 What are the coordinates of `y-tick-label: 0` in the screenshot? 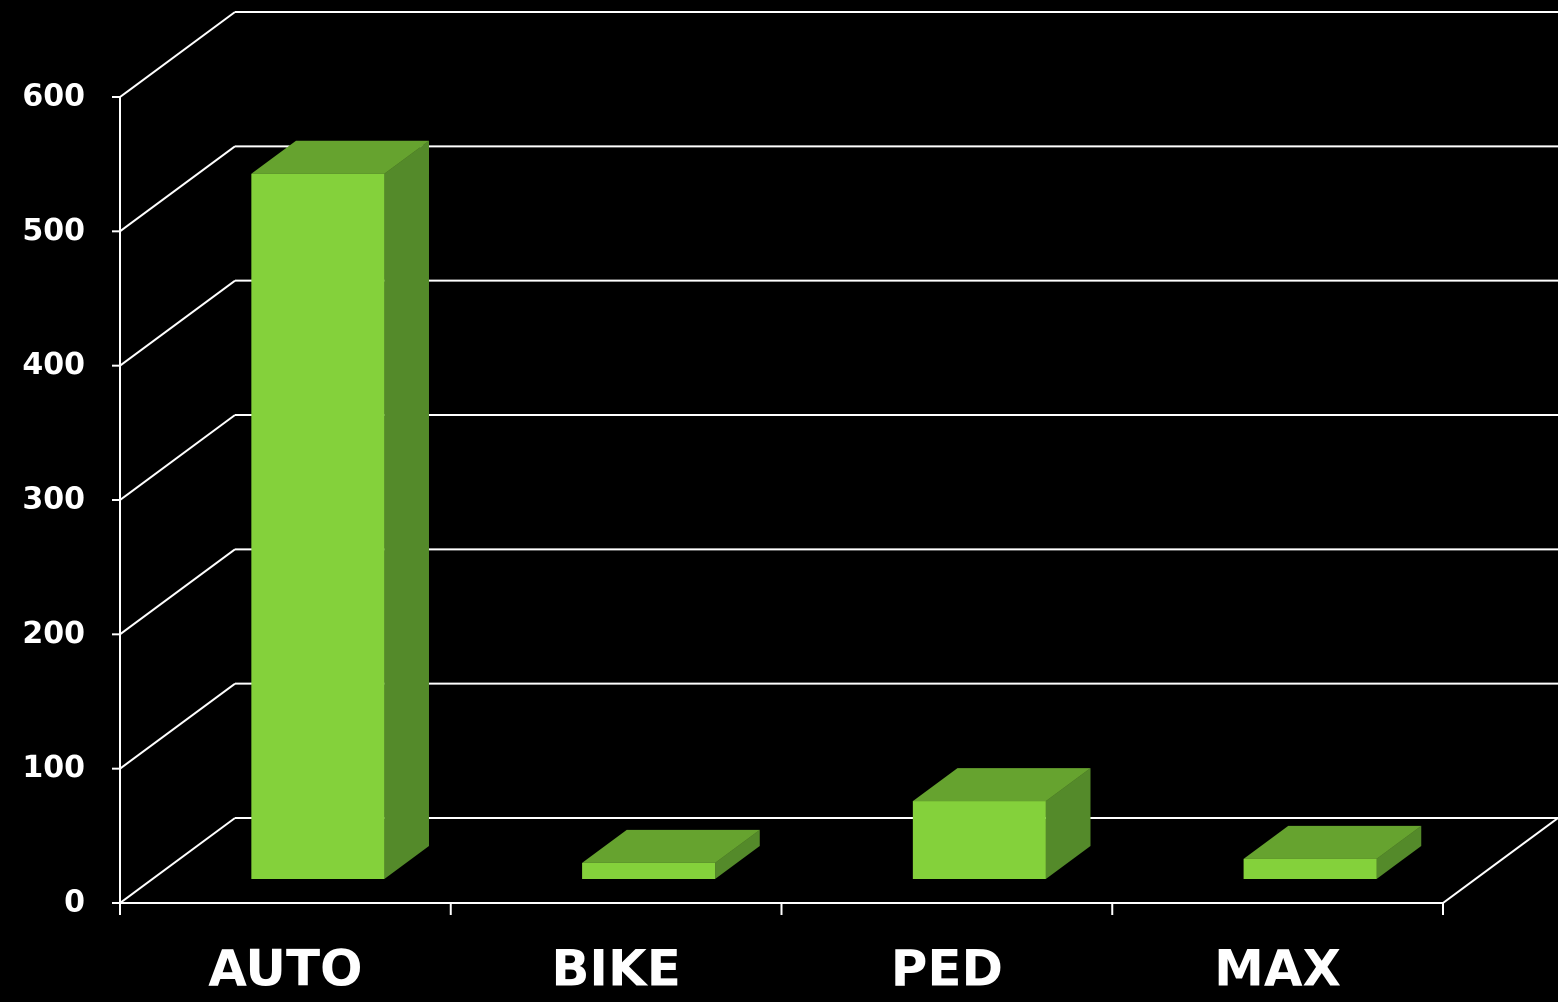 It's located at (74, 902).